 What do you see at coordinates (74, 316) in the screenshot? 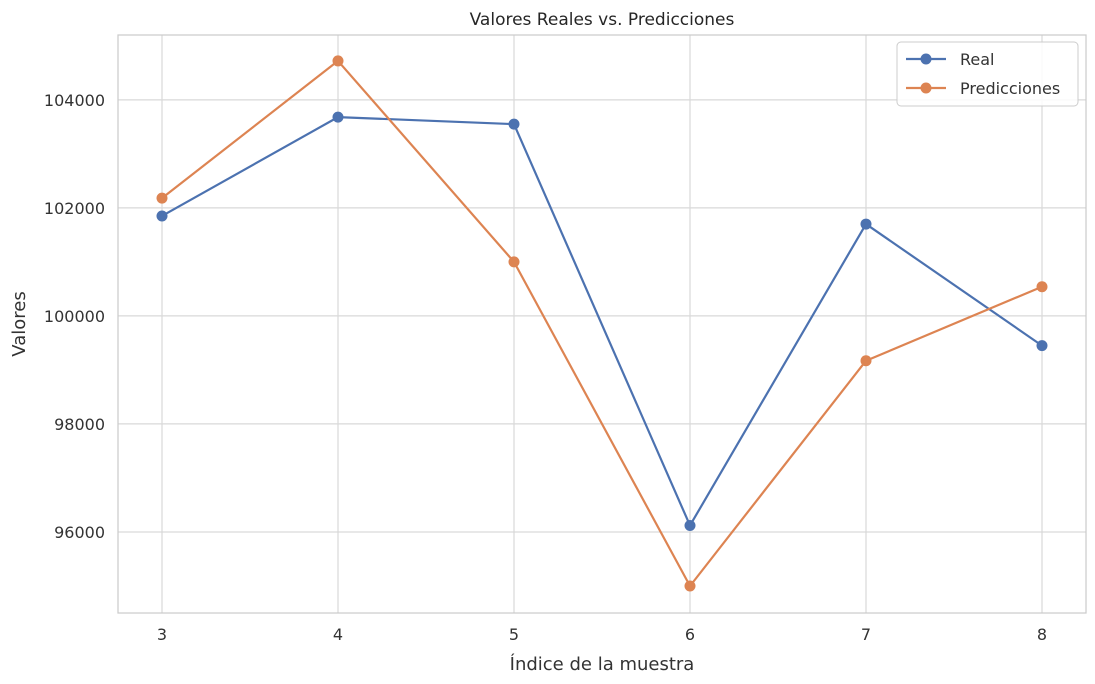
I see `y-tick-label: 100000` at bounding box center [74, 316].